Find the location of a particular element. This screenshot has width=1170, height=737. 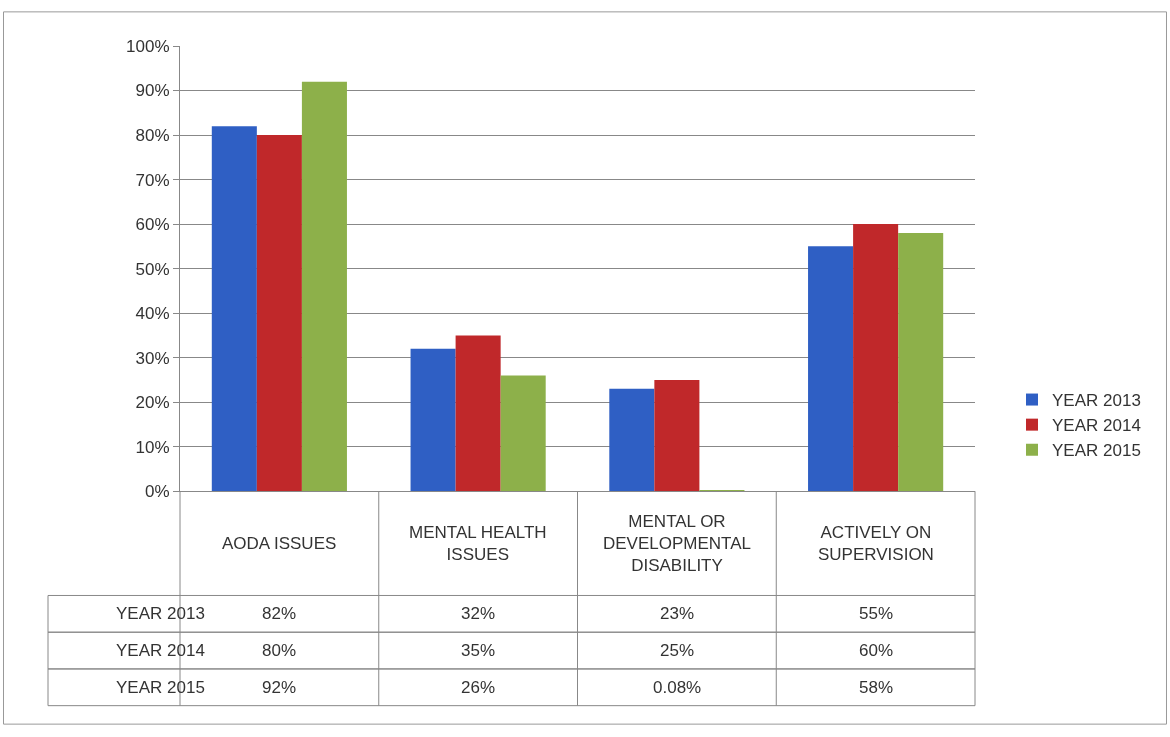

text: YEAR 2015 is located at coordinates (160, 687).